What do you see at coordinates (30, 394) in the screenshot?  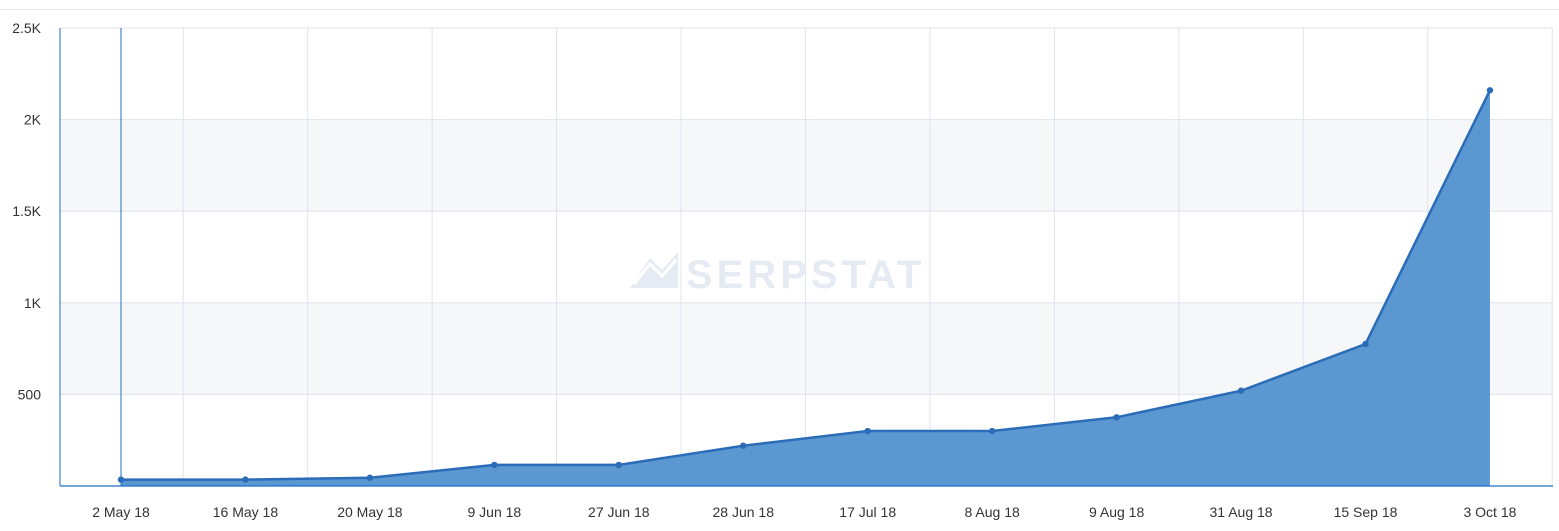 I see `y-tick-label: 500` at bounding box center [30, 394].